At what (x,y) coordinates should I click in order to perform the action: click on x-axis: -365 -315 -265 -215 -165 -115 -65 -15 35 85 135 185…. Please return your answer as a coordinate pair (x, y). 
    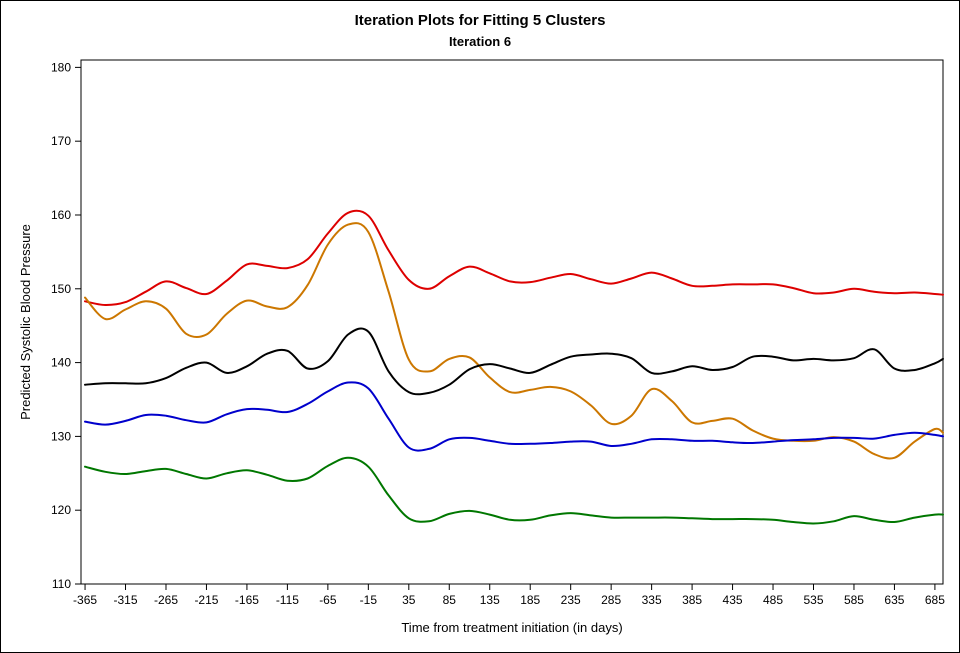
    Looking at the image, I should click on (509, 595).